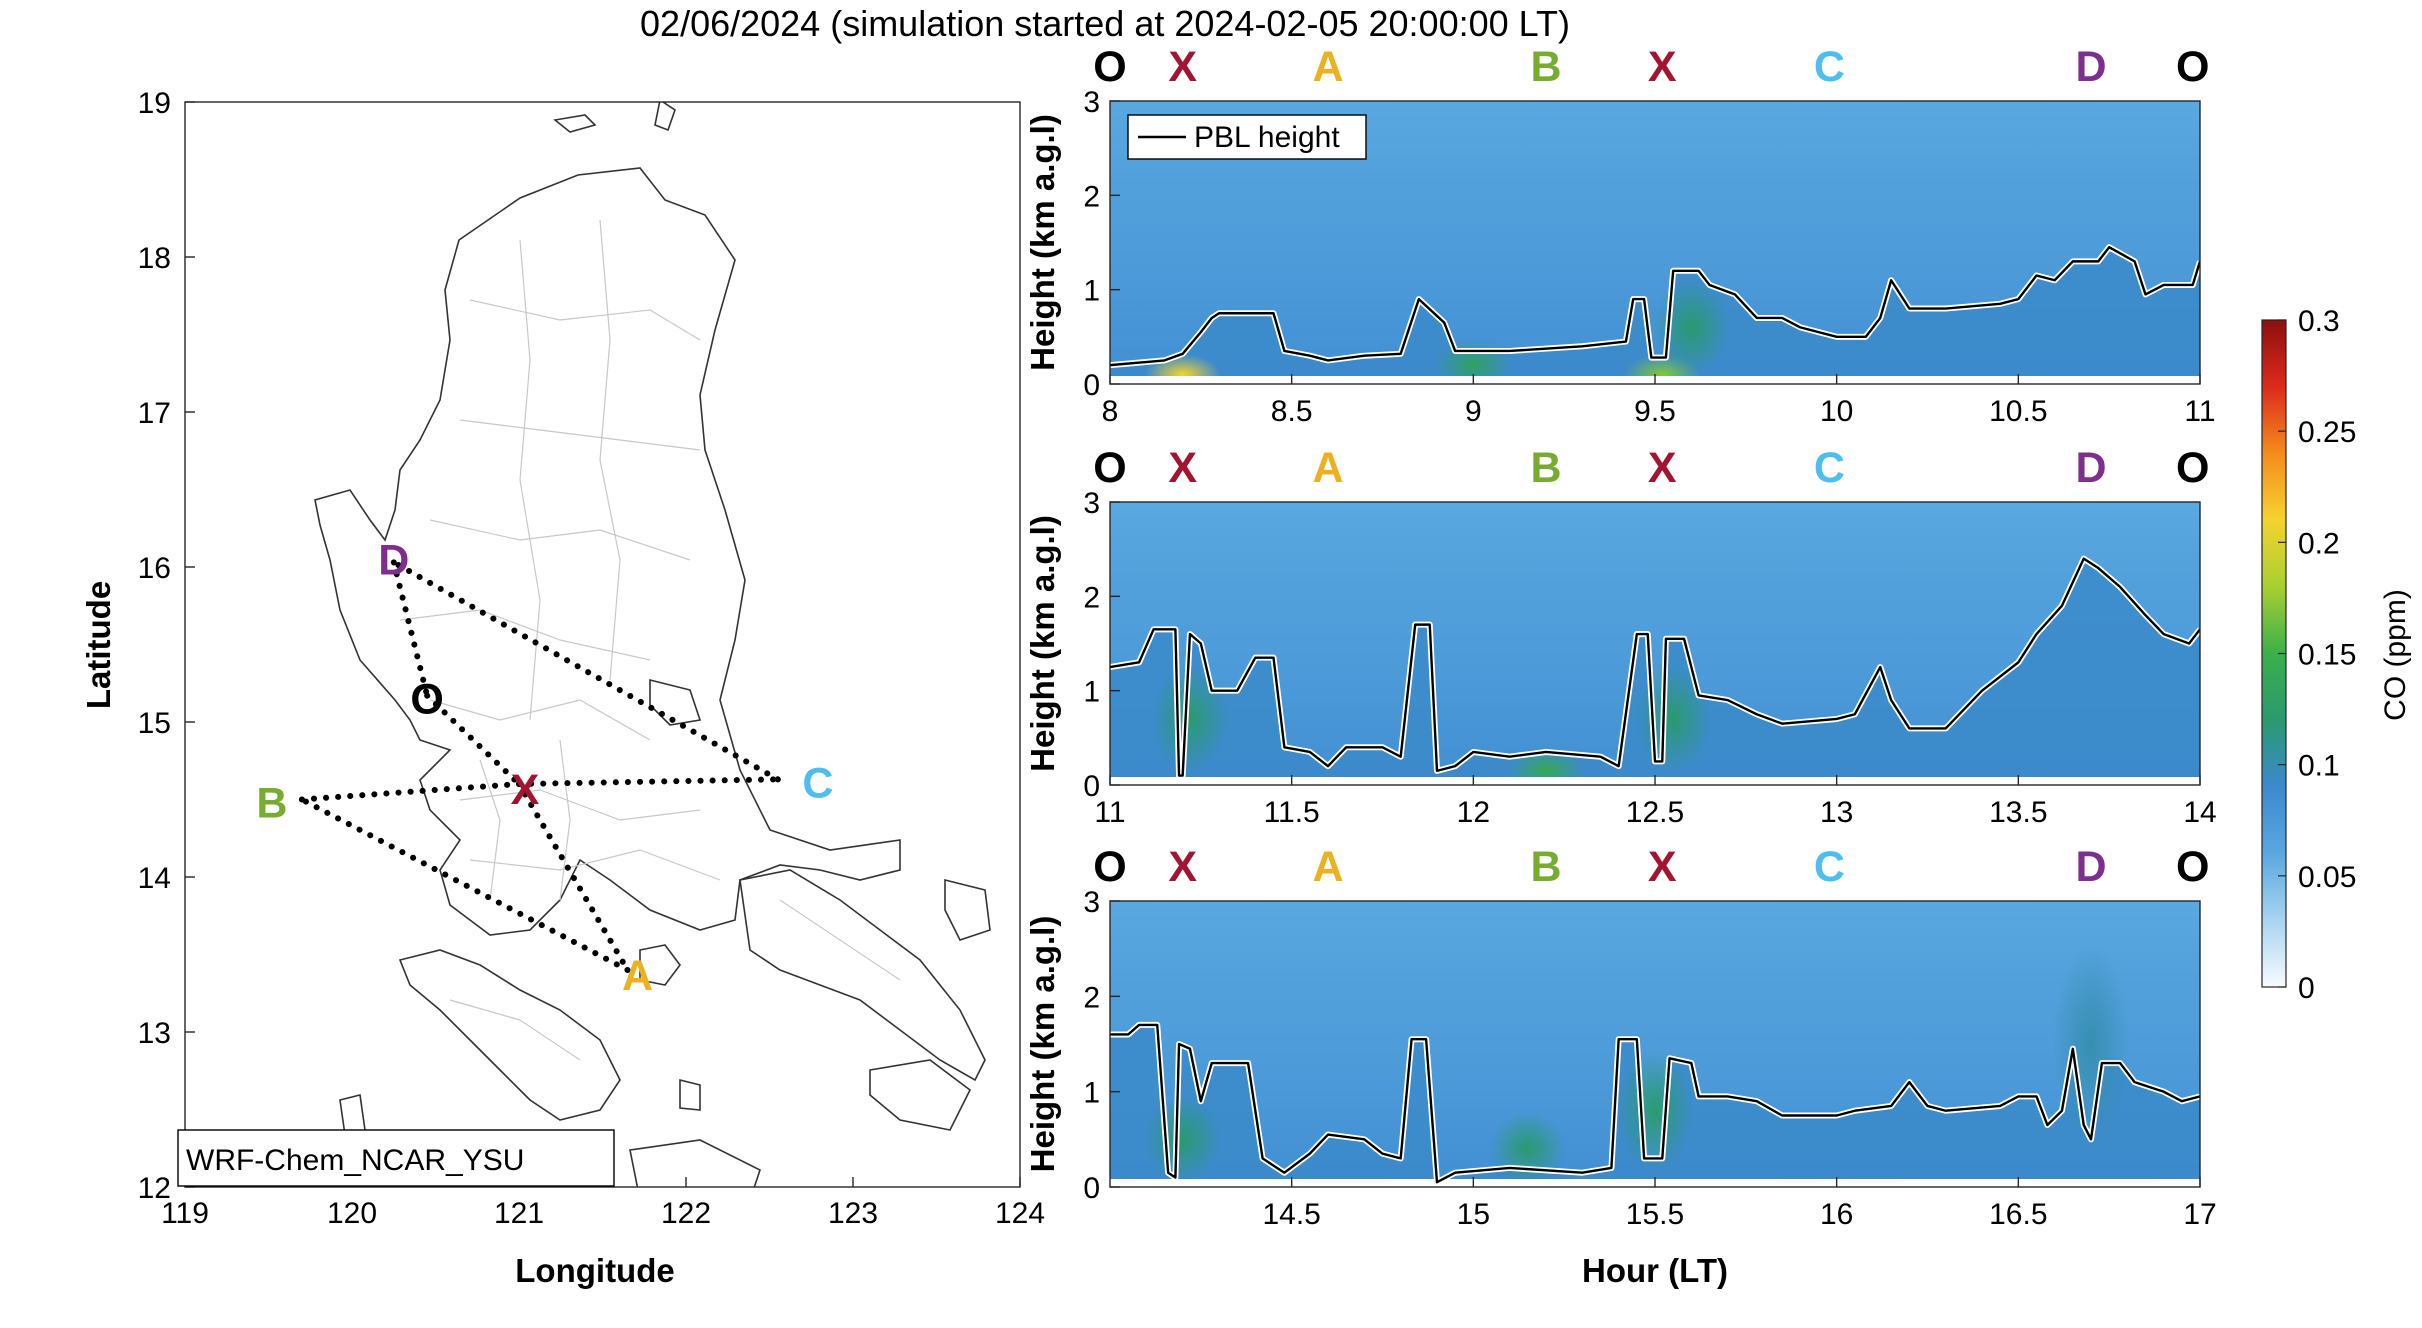 This screenshot has width=2422, height=1328. I want to click on panel-xtick-label: 15, so click(1473, 1214).